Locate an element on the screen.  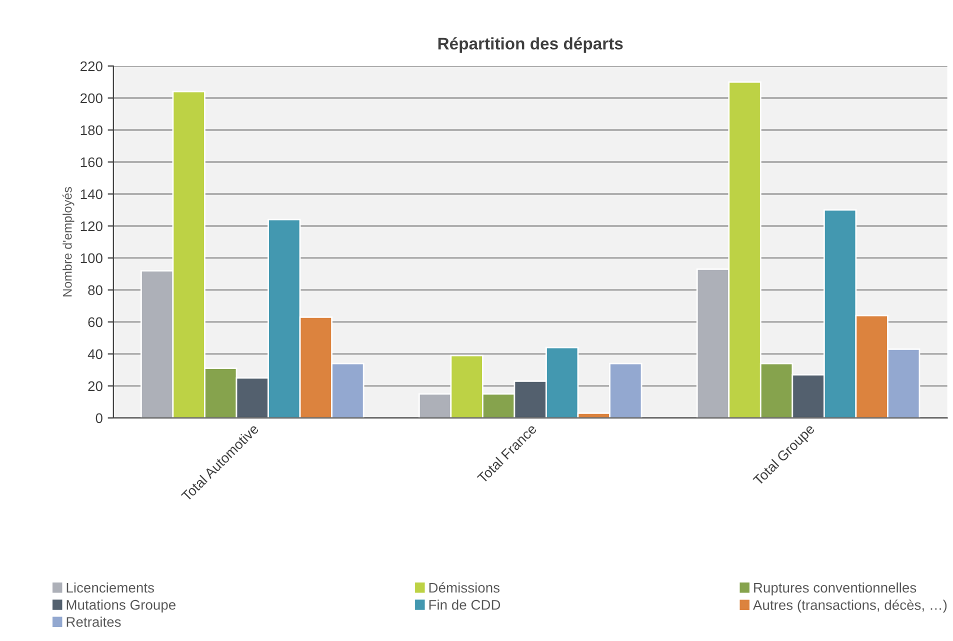
y-tick-label: 40 is located at coordinates (95, 354).